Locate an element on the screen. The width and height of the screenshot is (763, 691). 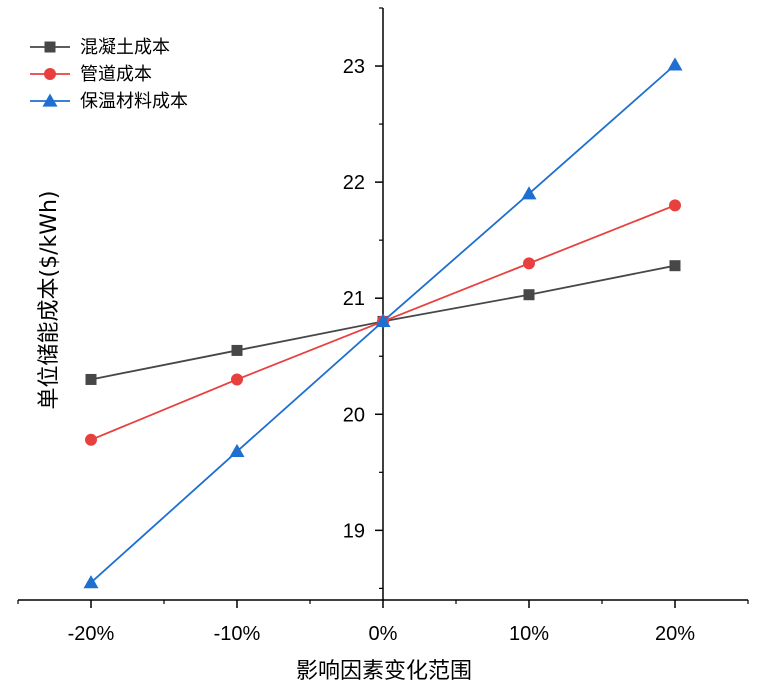
x-axis-title: 影响因素变化范围 is located at coordinates (384, 671).